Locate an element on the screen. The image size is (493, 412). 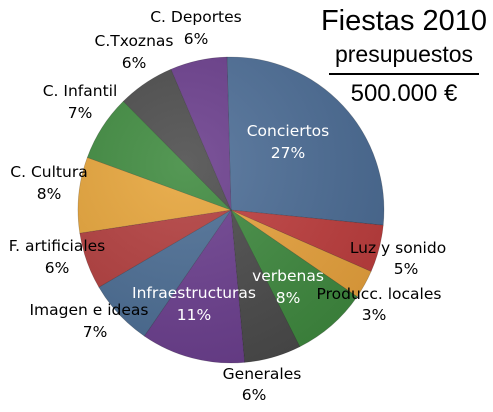
slice-label-12: C. Deportes is located at coordinates (196, 17).